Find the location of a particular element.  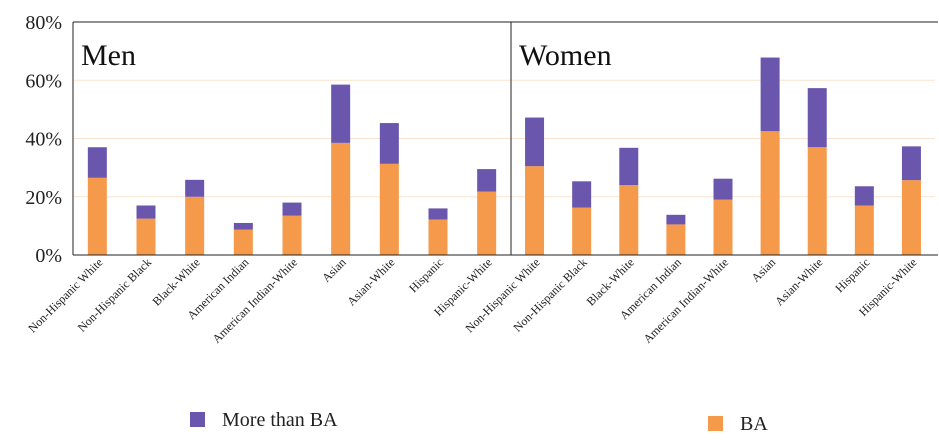

category-label: Black-White is located at coordinates (176, 281).